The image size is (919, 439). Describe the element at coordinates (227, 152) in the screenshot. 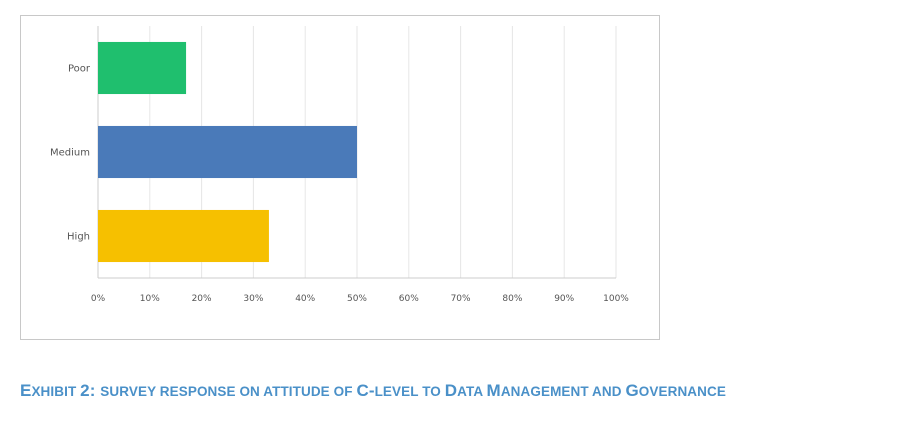

I see `bar-medium` at that location.